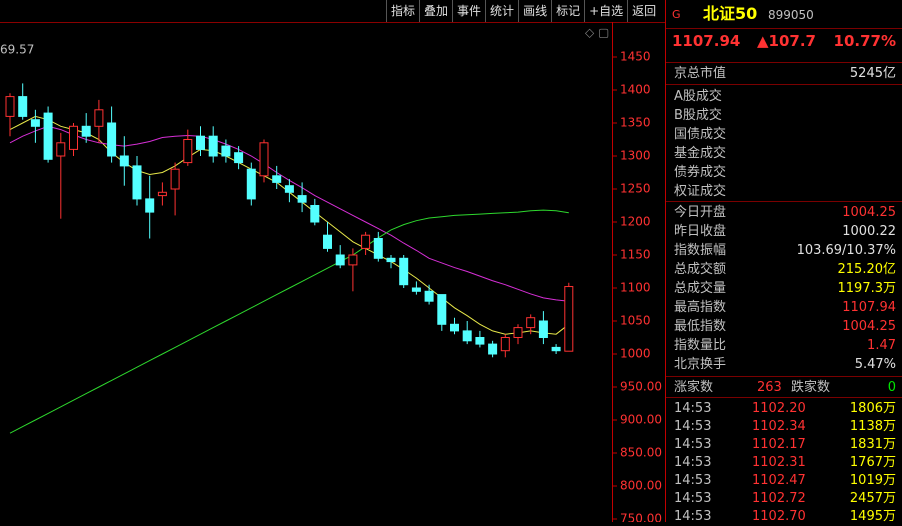  I want to click on y-tick-label: 1350, so click(635, 123).